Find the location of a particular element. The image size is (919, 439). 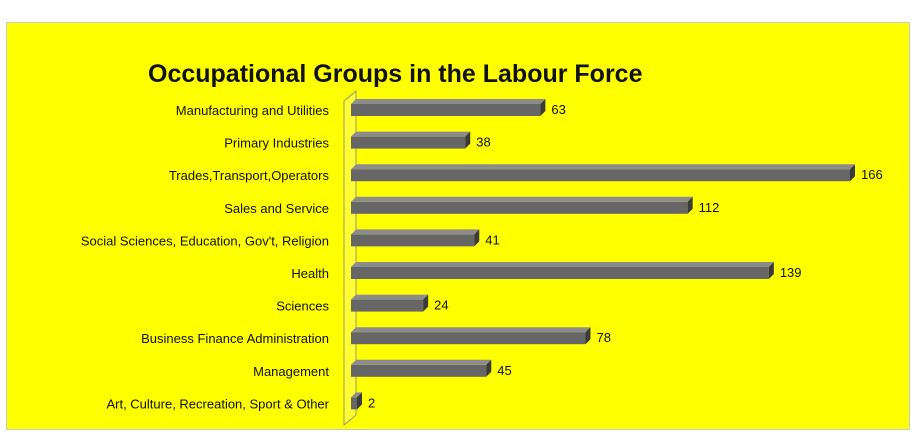

value-label: 166 is located at coordinates (872, 174).